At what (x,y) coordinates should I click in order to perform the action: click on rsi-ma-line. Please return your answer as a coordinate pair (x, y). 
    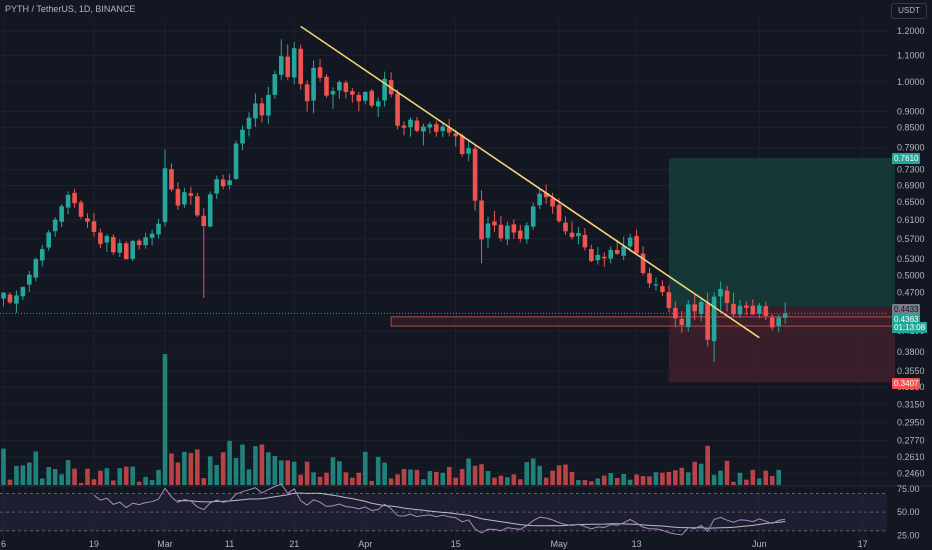
    Looking at the image, I should click on (481, 510).